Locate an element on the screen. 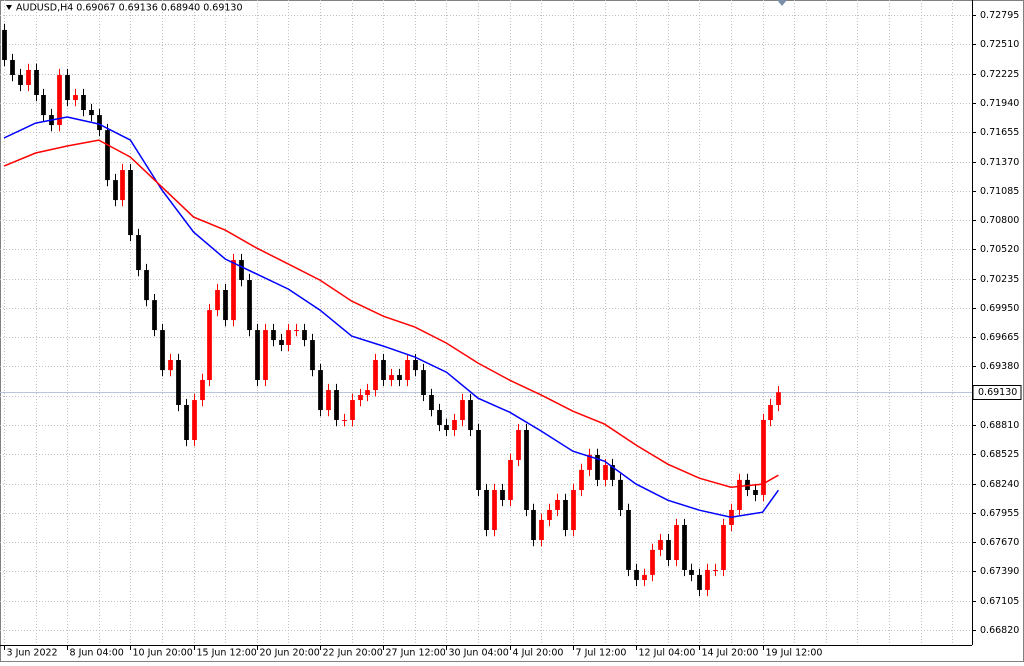 This screenshot has width=1024, height=666. y-tick-label: 0.71370 is located at coordinates (999, 162).